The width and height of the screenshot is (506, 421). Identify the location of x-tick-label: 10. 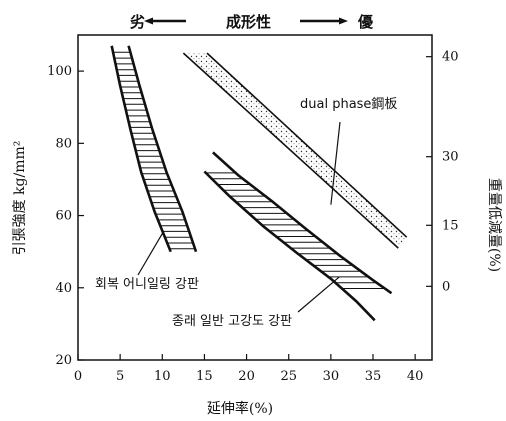
(162, 376).